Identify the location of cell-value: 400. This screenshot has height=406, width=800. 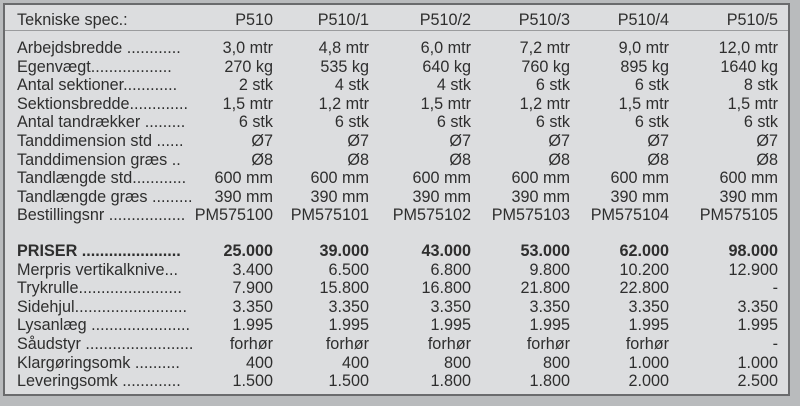
(355, 362).